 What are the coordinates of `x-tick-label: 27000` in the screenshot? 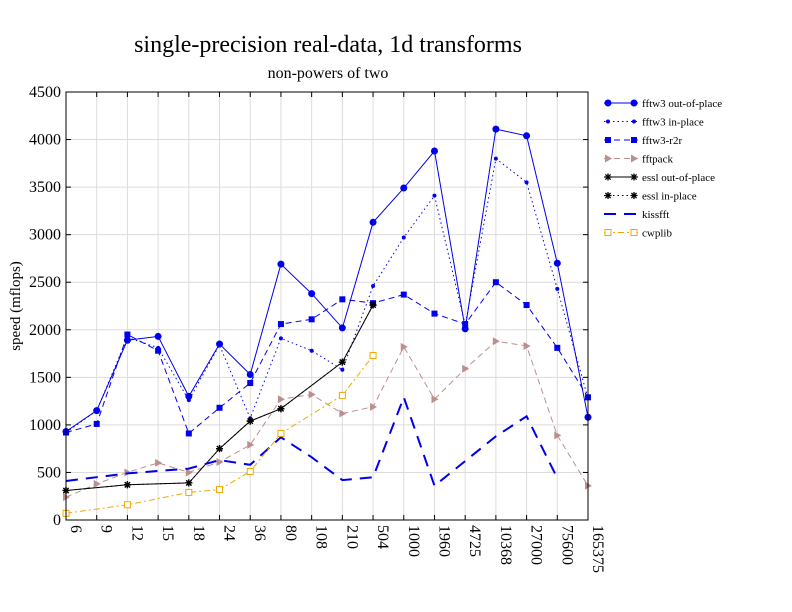 It's located at (536, 545).